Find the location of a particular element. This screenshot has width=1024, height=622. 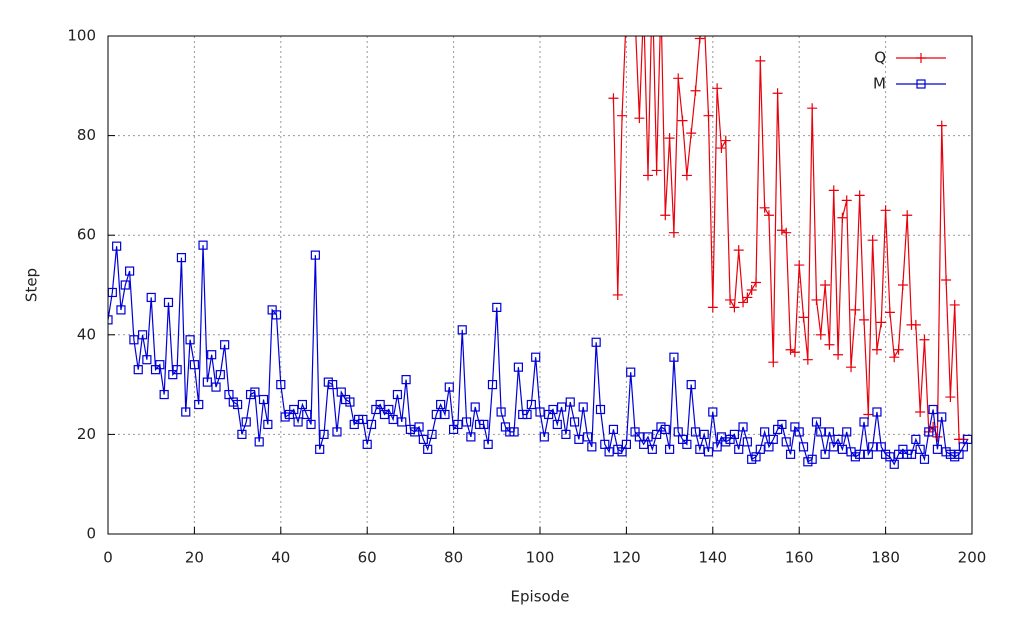

x-tick-label: 120 is located at coordinates (626, 558).